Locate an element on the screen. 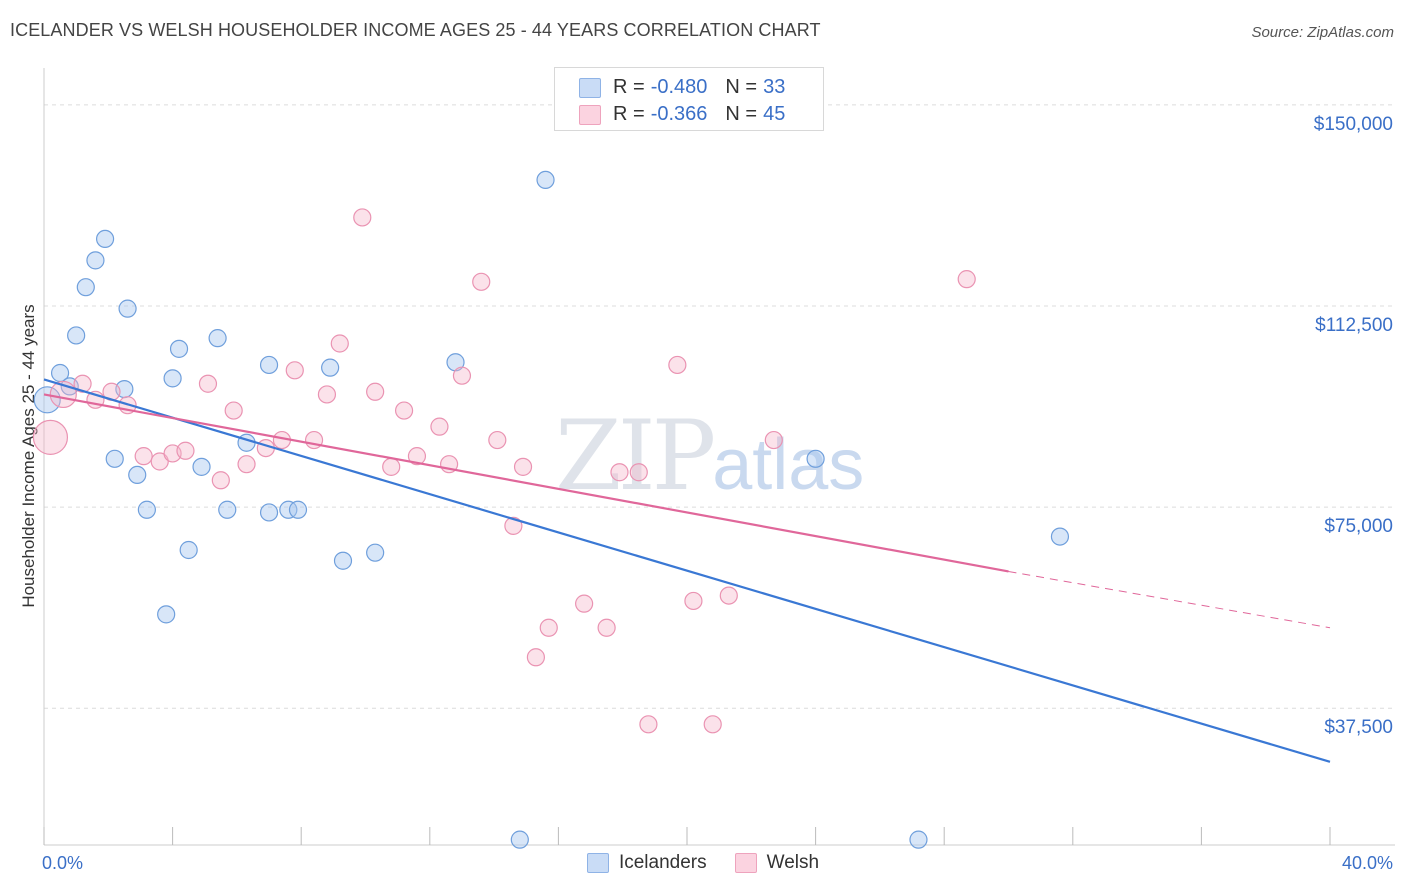 Image resolution: width=1406 pixels, height=892 pixels. y-tick-label: $75,000 is located at coordinates (1358, 526).